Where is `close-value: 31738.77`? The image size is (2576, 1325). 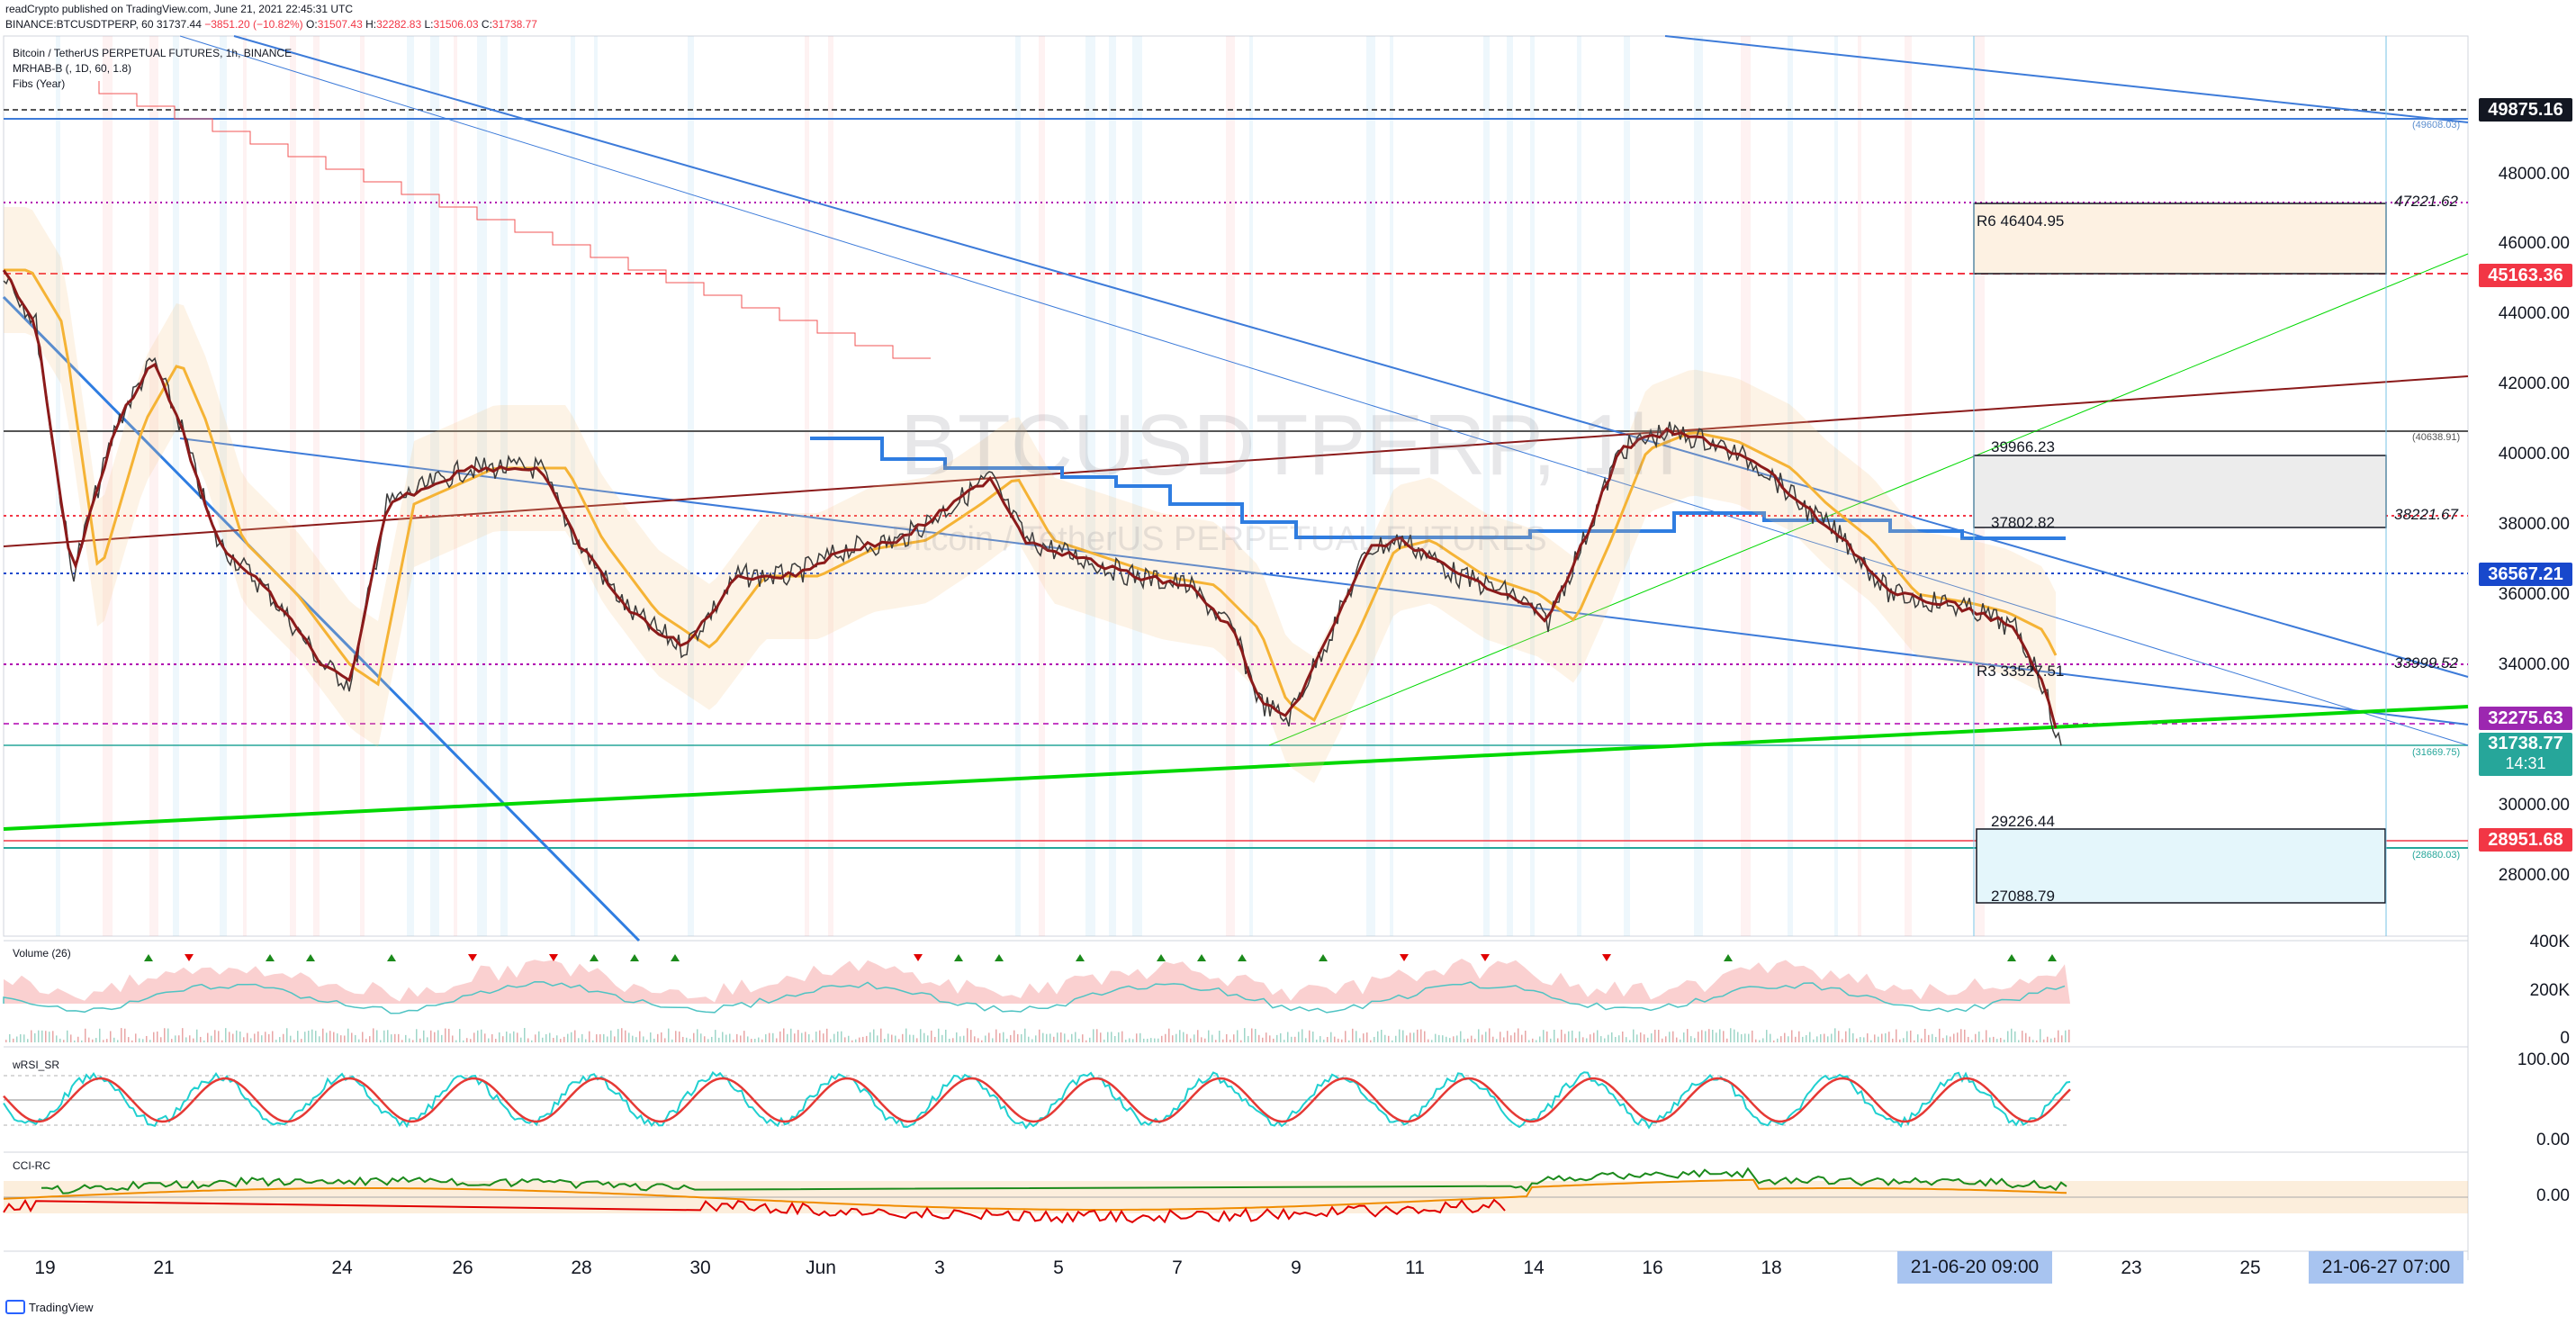 close-value: 31738.77 is located at coordinates (514, 24).